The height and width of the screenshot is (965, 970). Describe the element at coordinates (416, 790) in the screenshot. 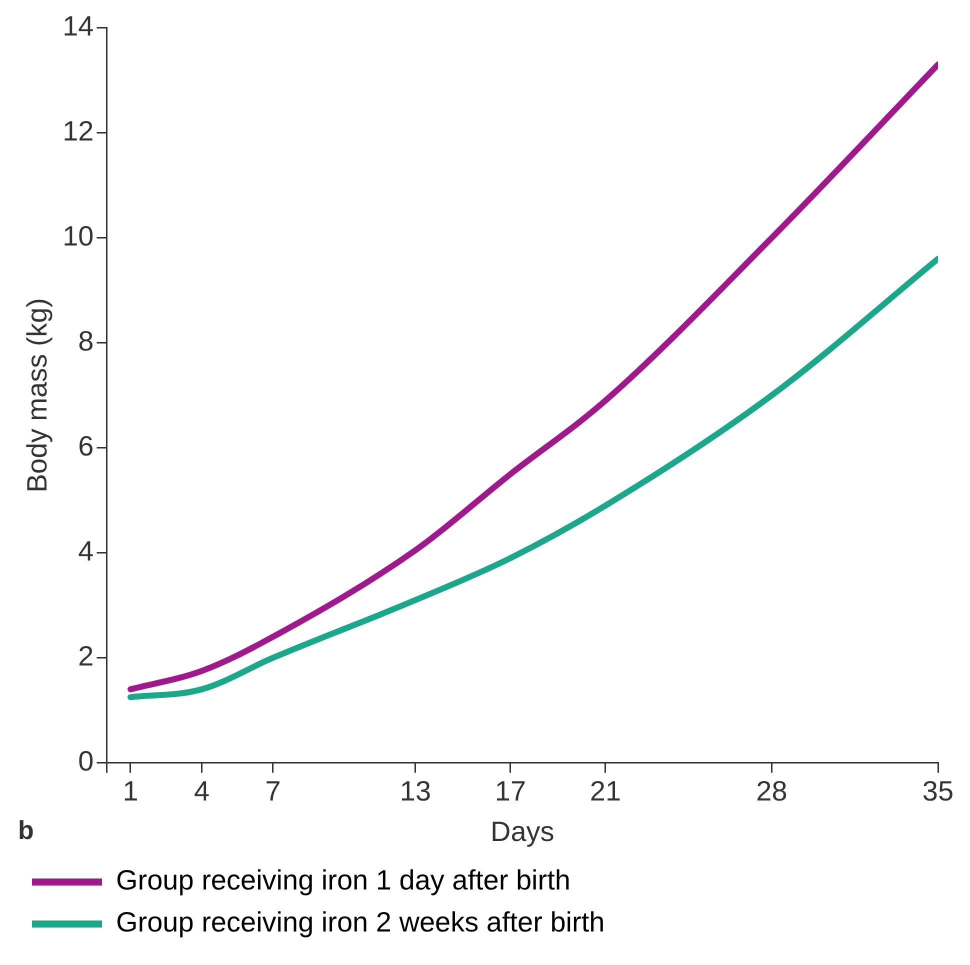

I see `x-tick-label: 13` at that location.